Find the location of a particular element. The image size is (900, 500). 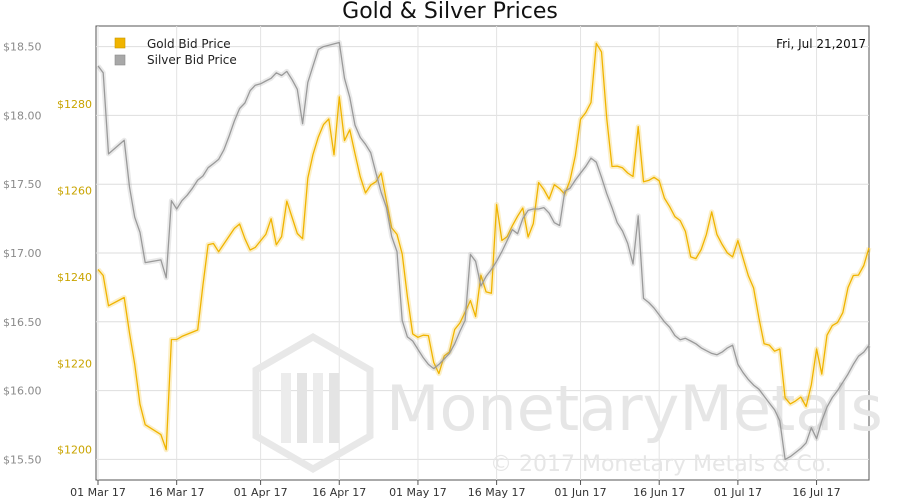

x-tick-label: 16 Mar 17 is located at coordinates (177, 492).